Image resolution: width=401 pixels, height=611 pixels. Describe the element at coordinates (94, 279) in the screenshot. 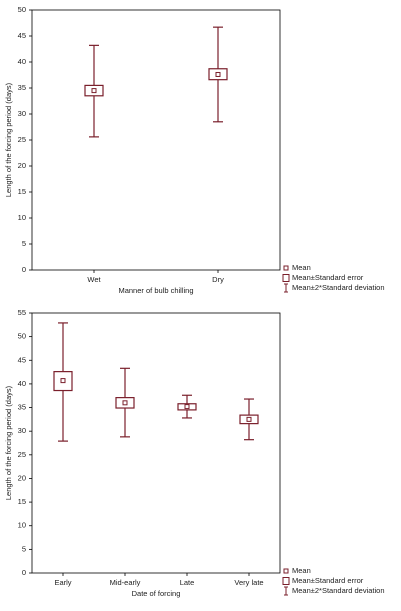

I see `x-tick-label: Wet` at that location.